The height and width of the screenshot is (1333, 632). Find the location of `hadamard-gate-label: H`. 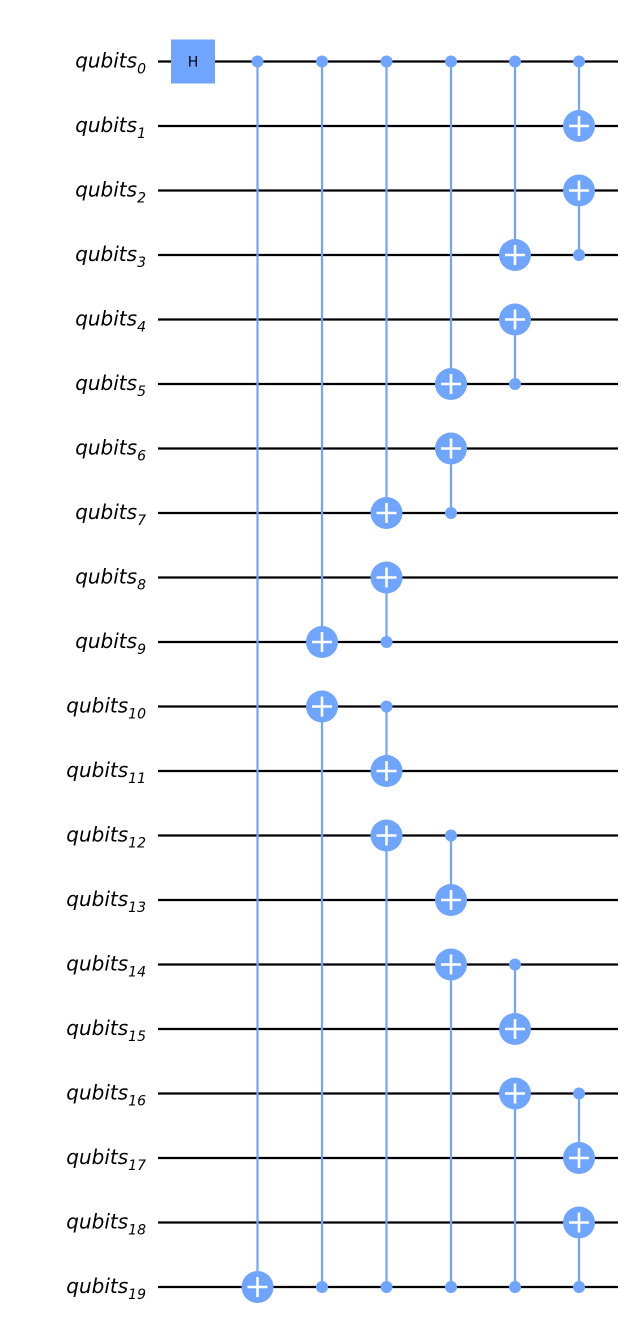

hadamard-gate-label: H is located at coordinates (193, 63).